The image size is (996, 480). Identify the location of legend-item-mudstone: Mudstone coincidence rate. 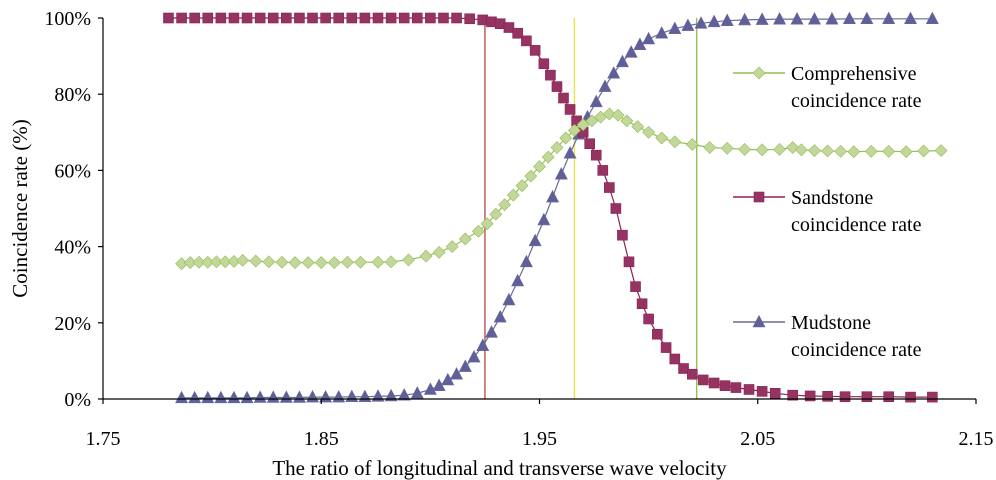
(827, 336).